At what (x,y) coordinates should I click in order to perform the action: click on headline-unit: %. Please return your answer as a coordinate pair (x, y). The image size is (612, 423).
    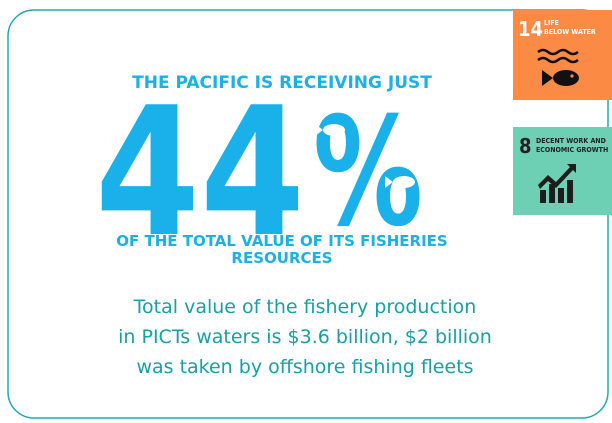
    Looking at the image, I should click on (368, 173).